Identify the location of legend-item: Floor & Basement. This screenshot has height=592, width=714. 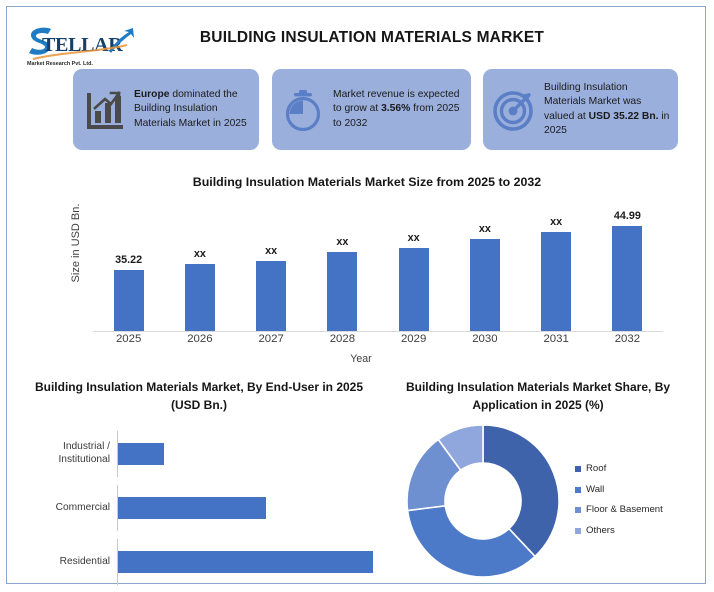
(639, 510).